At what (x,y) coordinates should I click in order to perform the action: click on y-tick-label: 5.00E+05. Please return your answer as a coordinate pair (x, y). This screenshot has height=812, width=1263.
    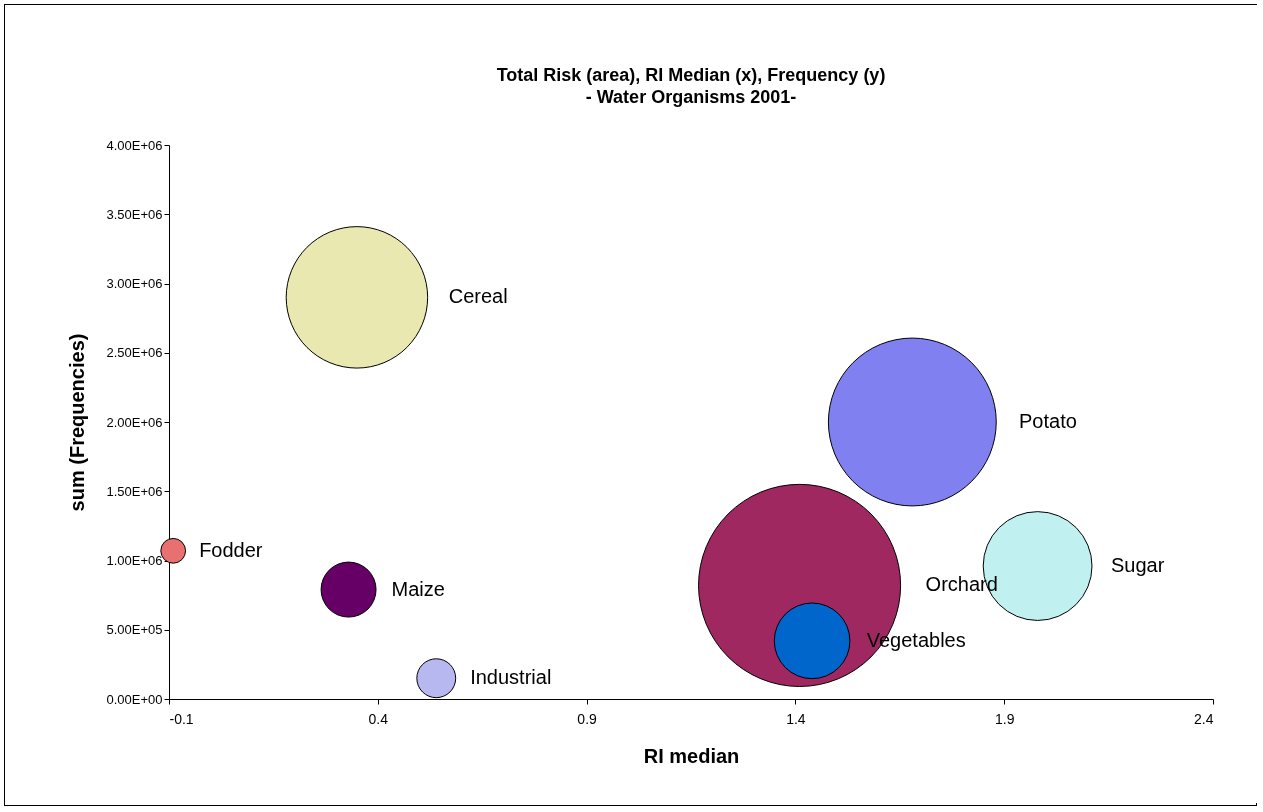
    Looking at the image, I should click on (134, 630).